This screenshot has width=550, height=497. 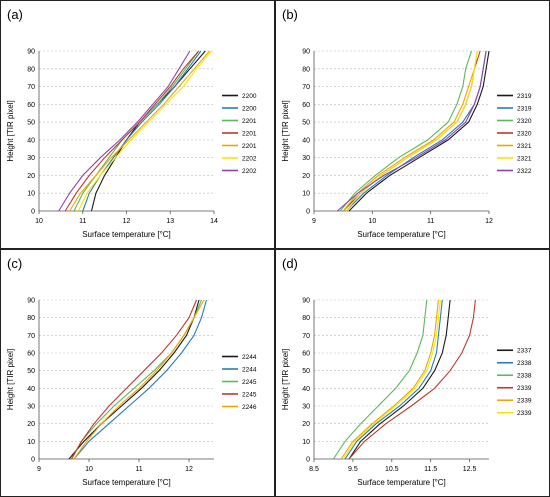 What do you see at coordinates (524, 351) in the screenshot?
I see `legend-label: 2337` at bounding box center [524, 351].